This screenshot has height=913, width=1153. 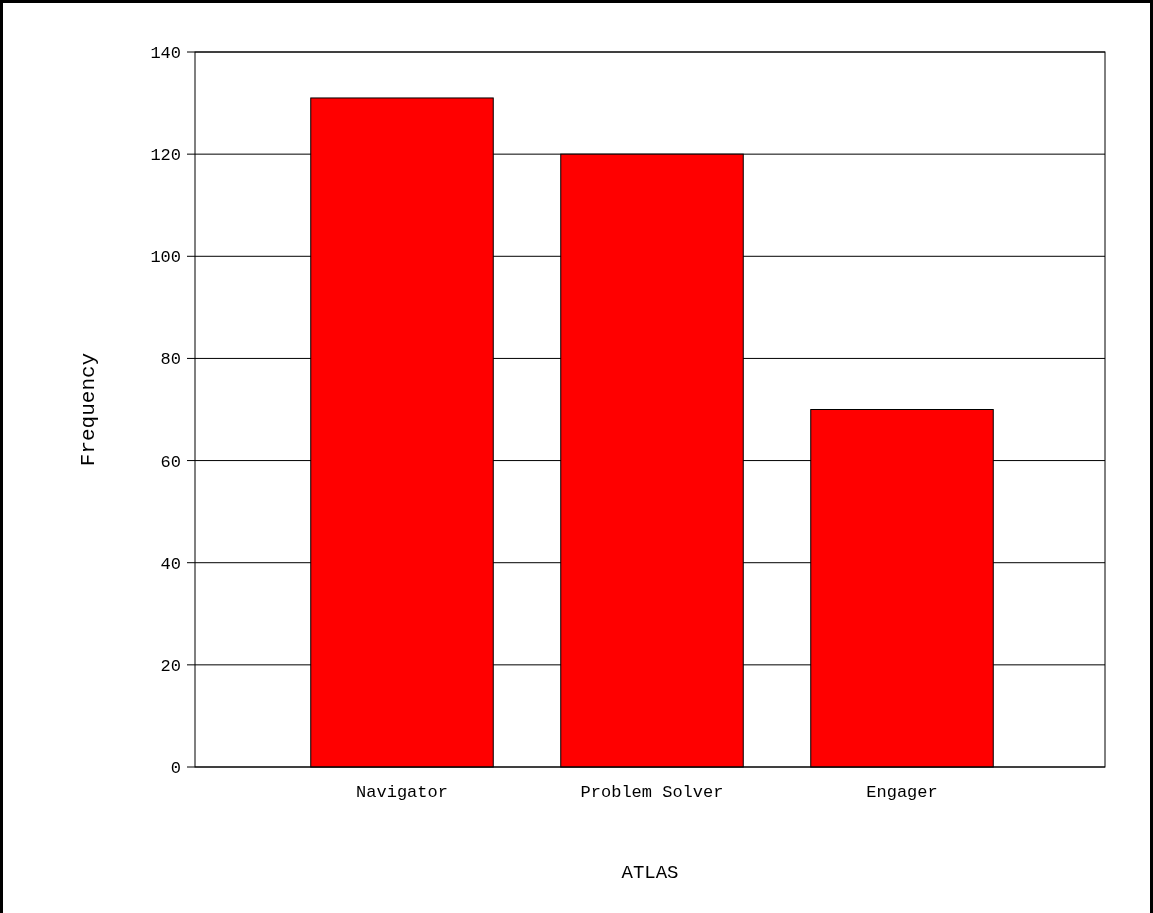 What do you see at coordinates (650, 873) in the screenshot?
I see `x-axis-title: ATLAS` at bounding box center [650, 873].